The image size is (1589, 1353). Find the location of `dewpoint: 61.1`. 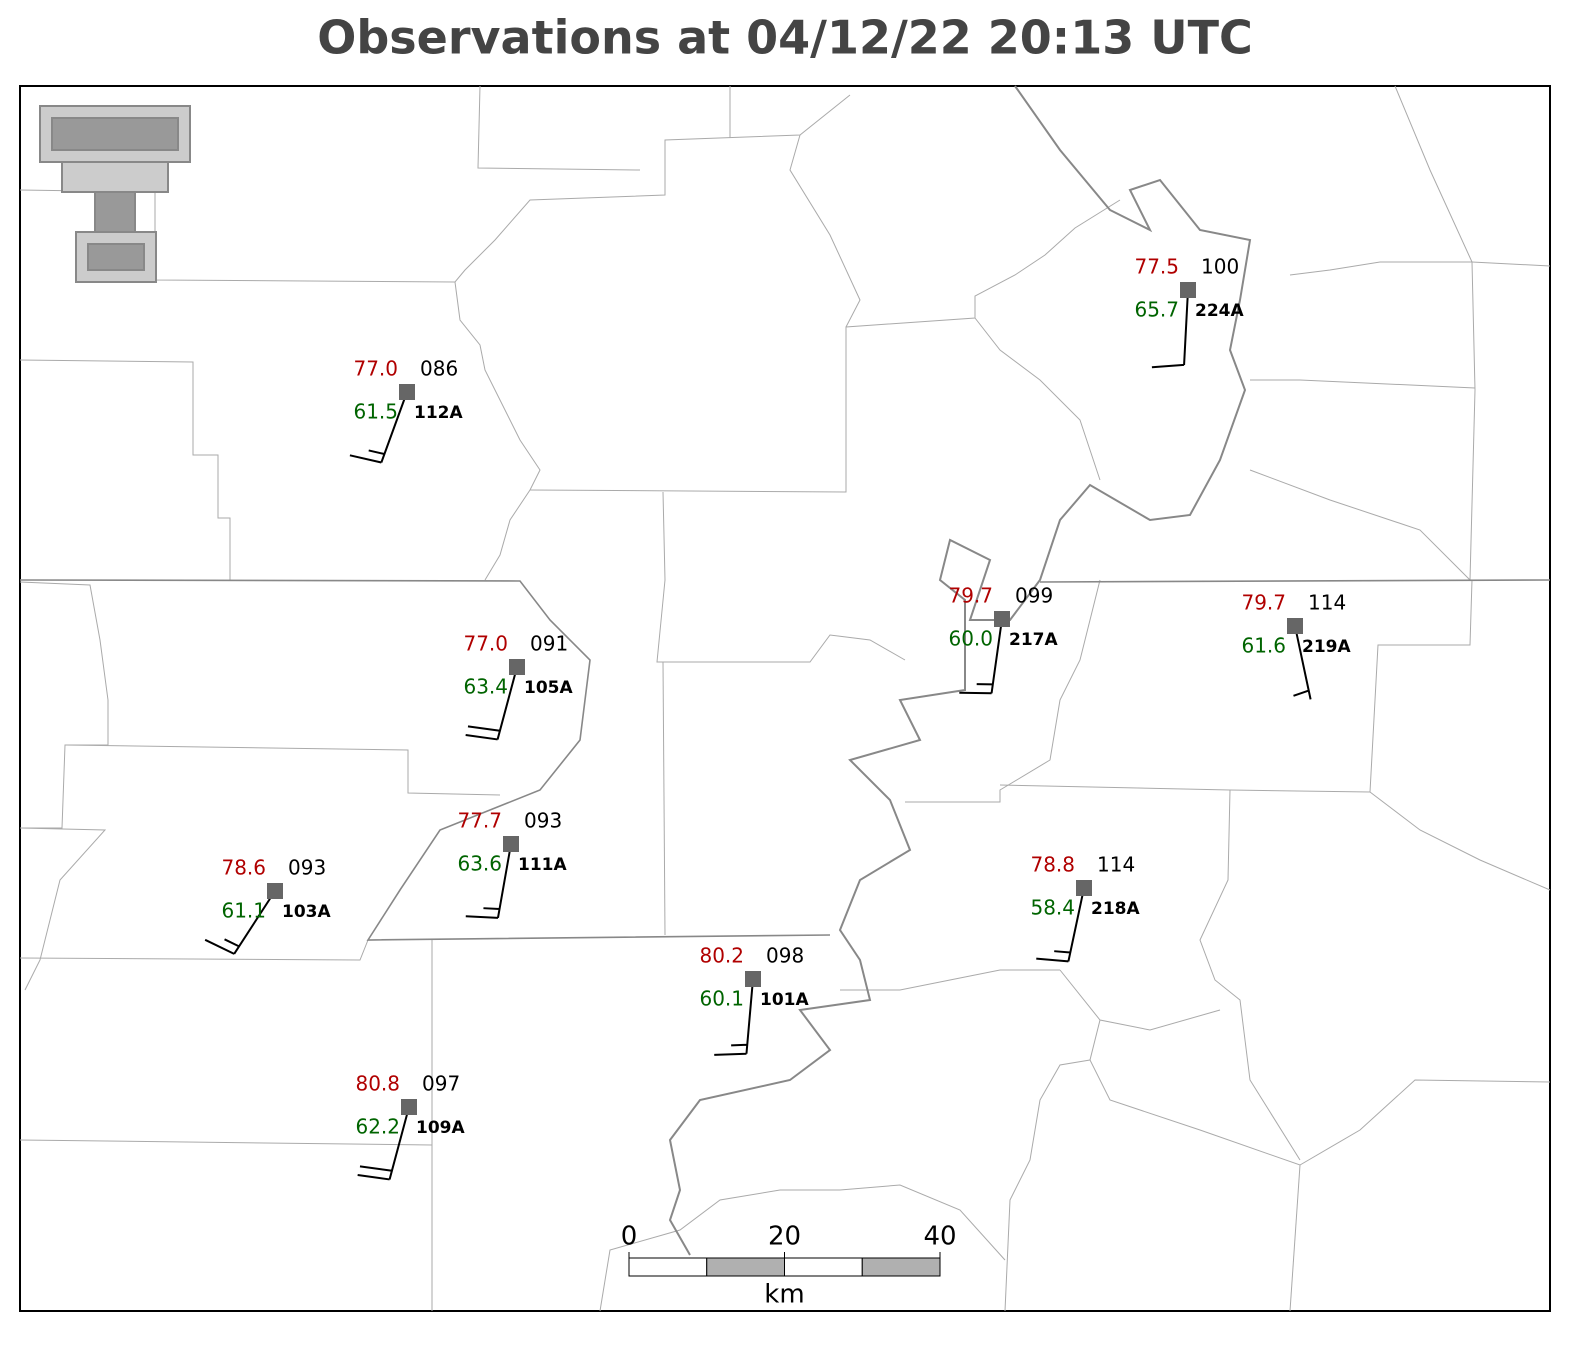

dewpoint: 61.1 is located at coordinates (243, 911).